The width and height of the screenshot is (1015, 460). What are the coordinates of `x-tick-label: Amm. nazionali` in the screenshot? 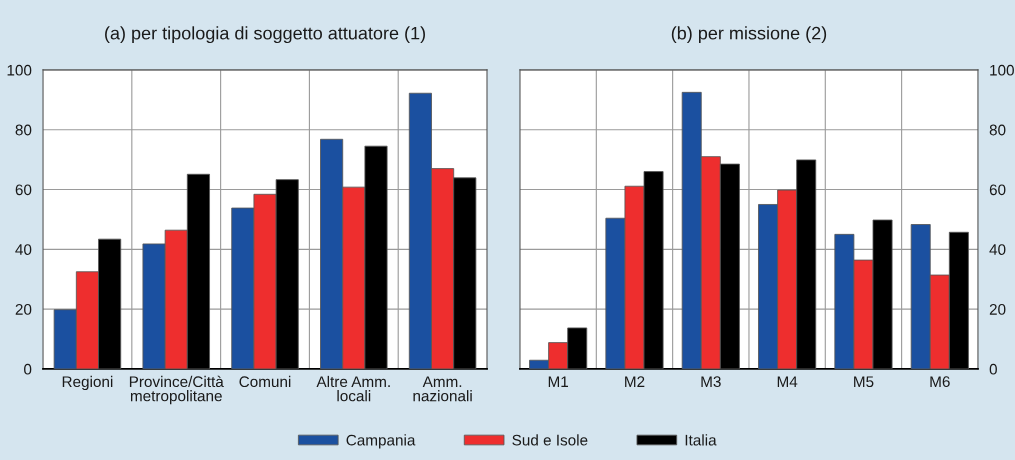 It's located at (442, 389).